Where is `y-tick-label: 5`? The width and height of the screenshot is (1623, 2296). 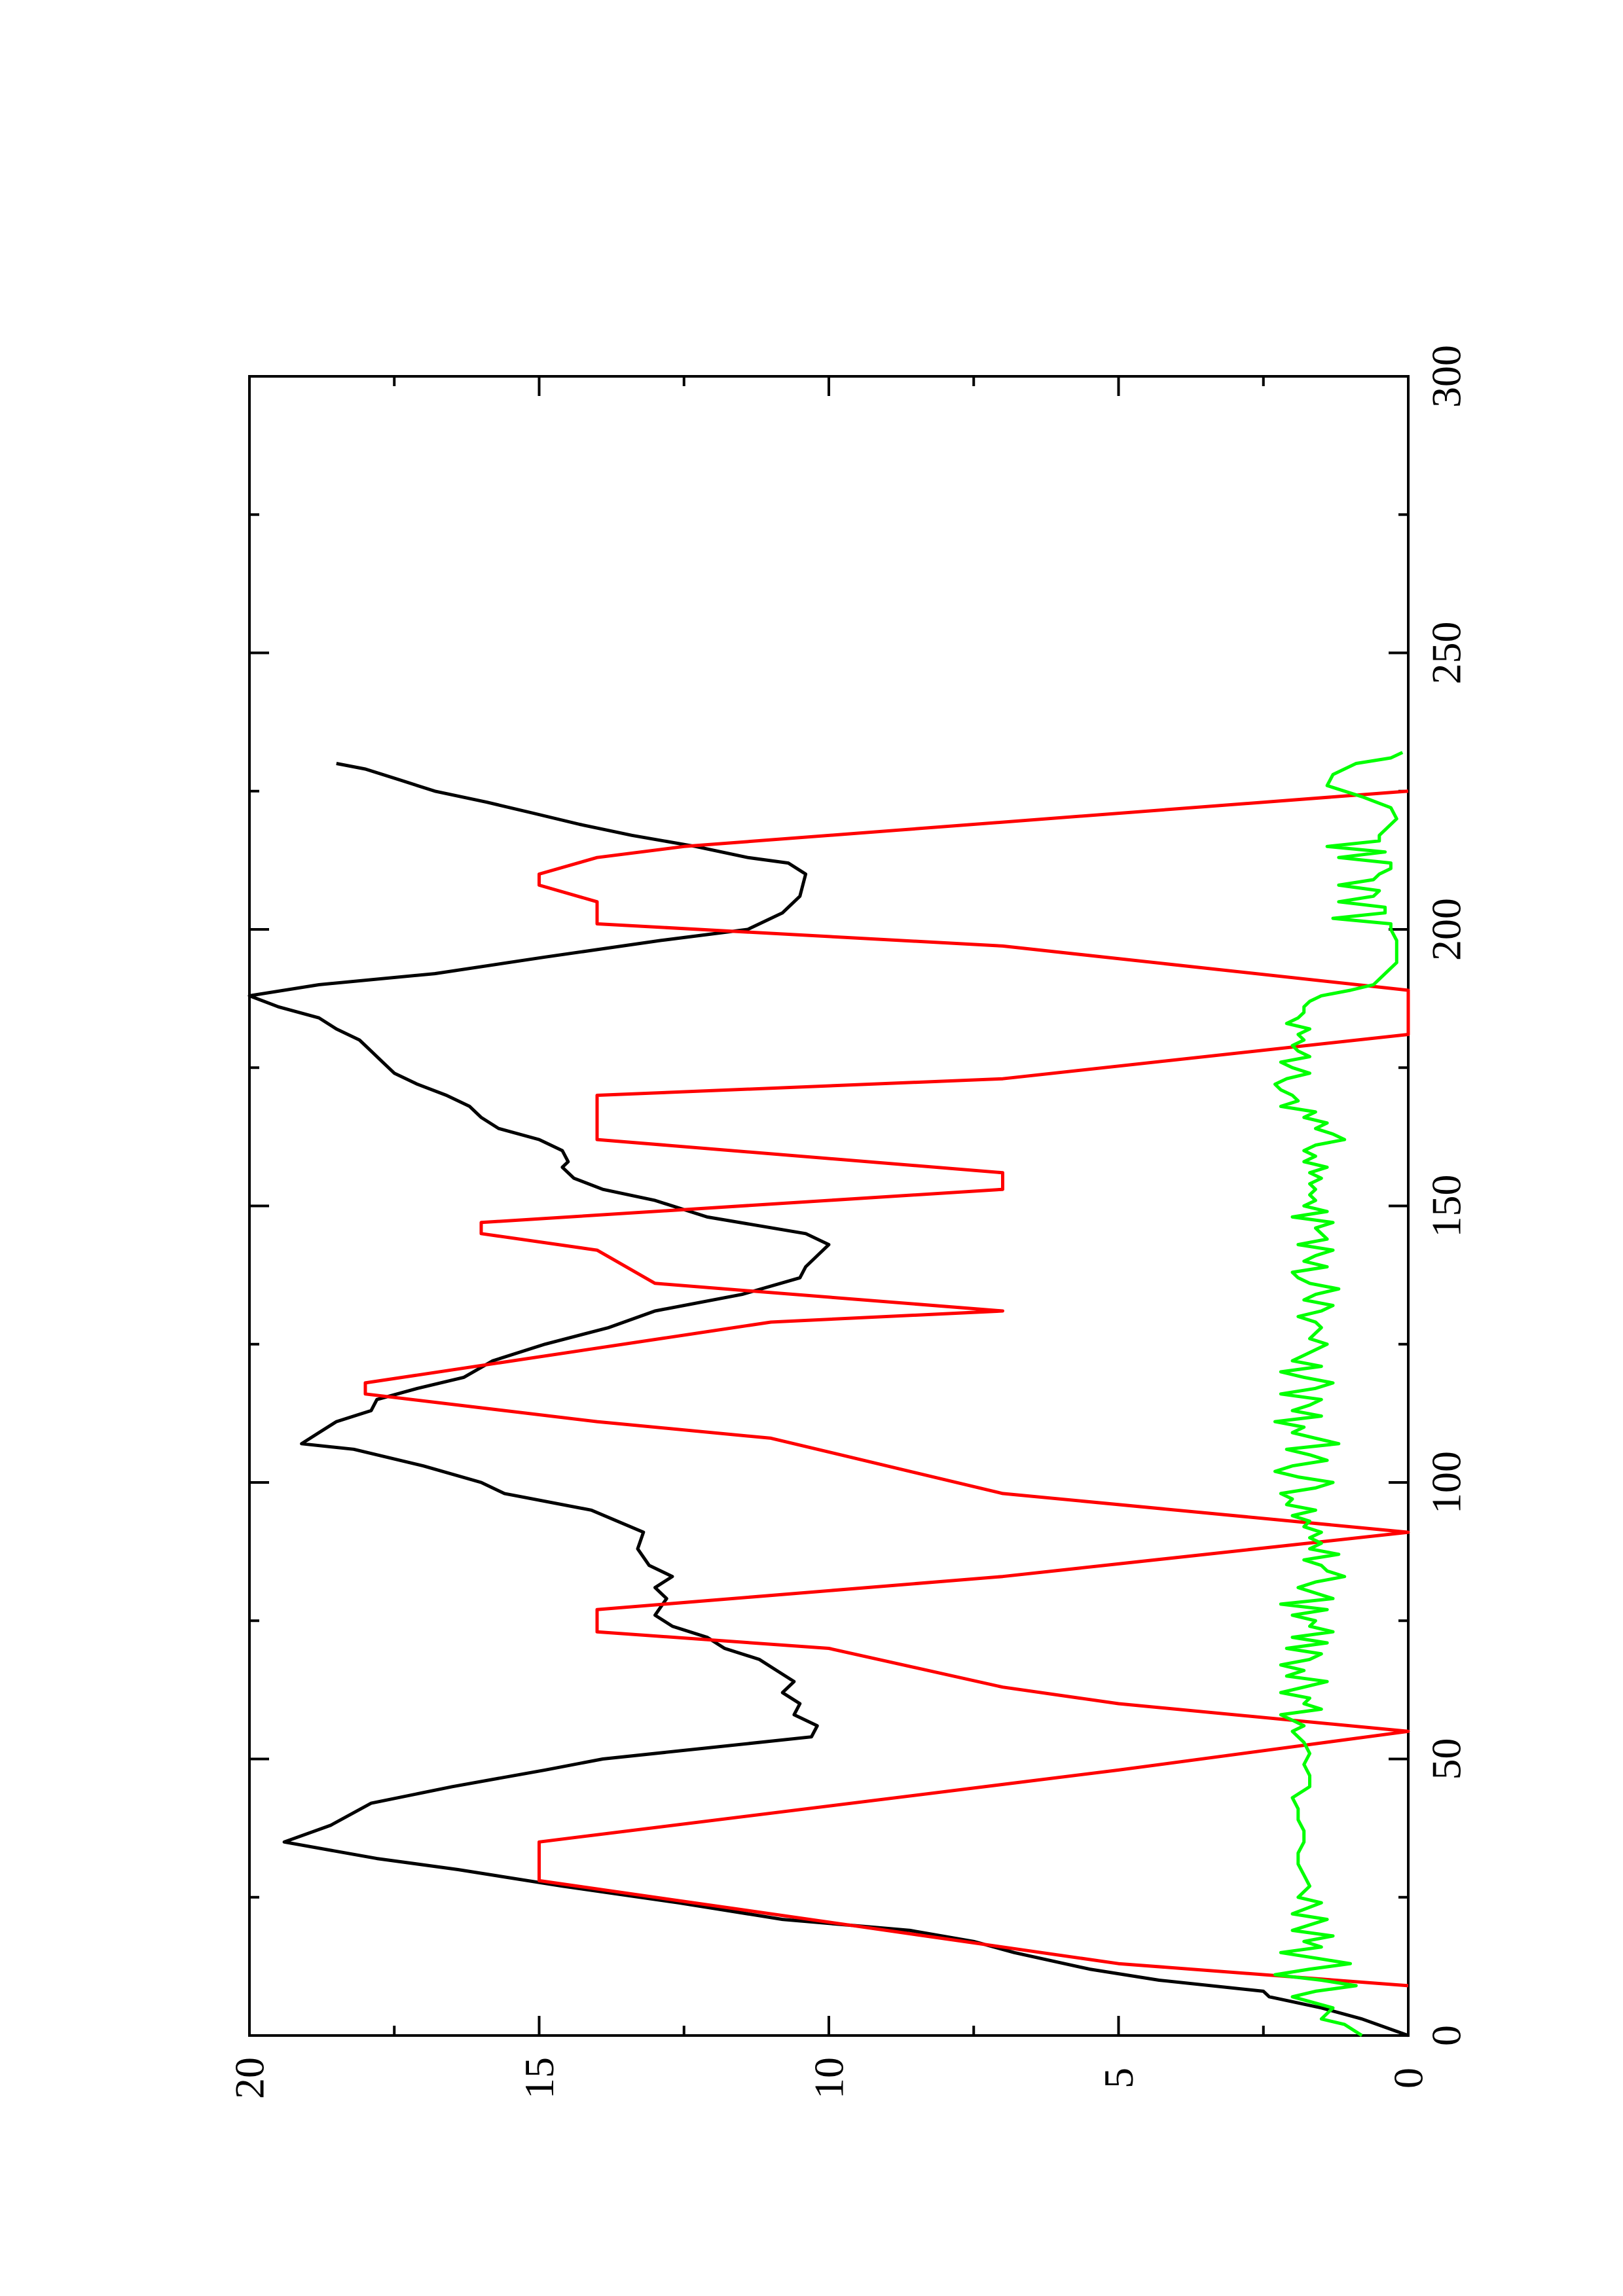 y-tick-label: 5 is located at coordinates (1118, 2078).